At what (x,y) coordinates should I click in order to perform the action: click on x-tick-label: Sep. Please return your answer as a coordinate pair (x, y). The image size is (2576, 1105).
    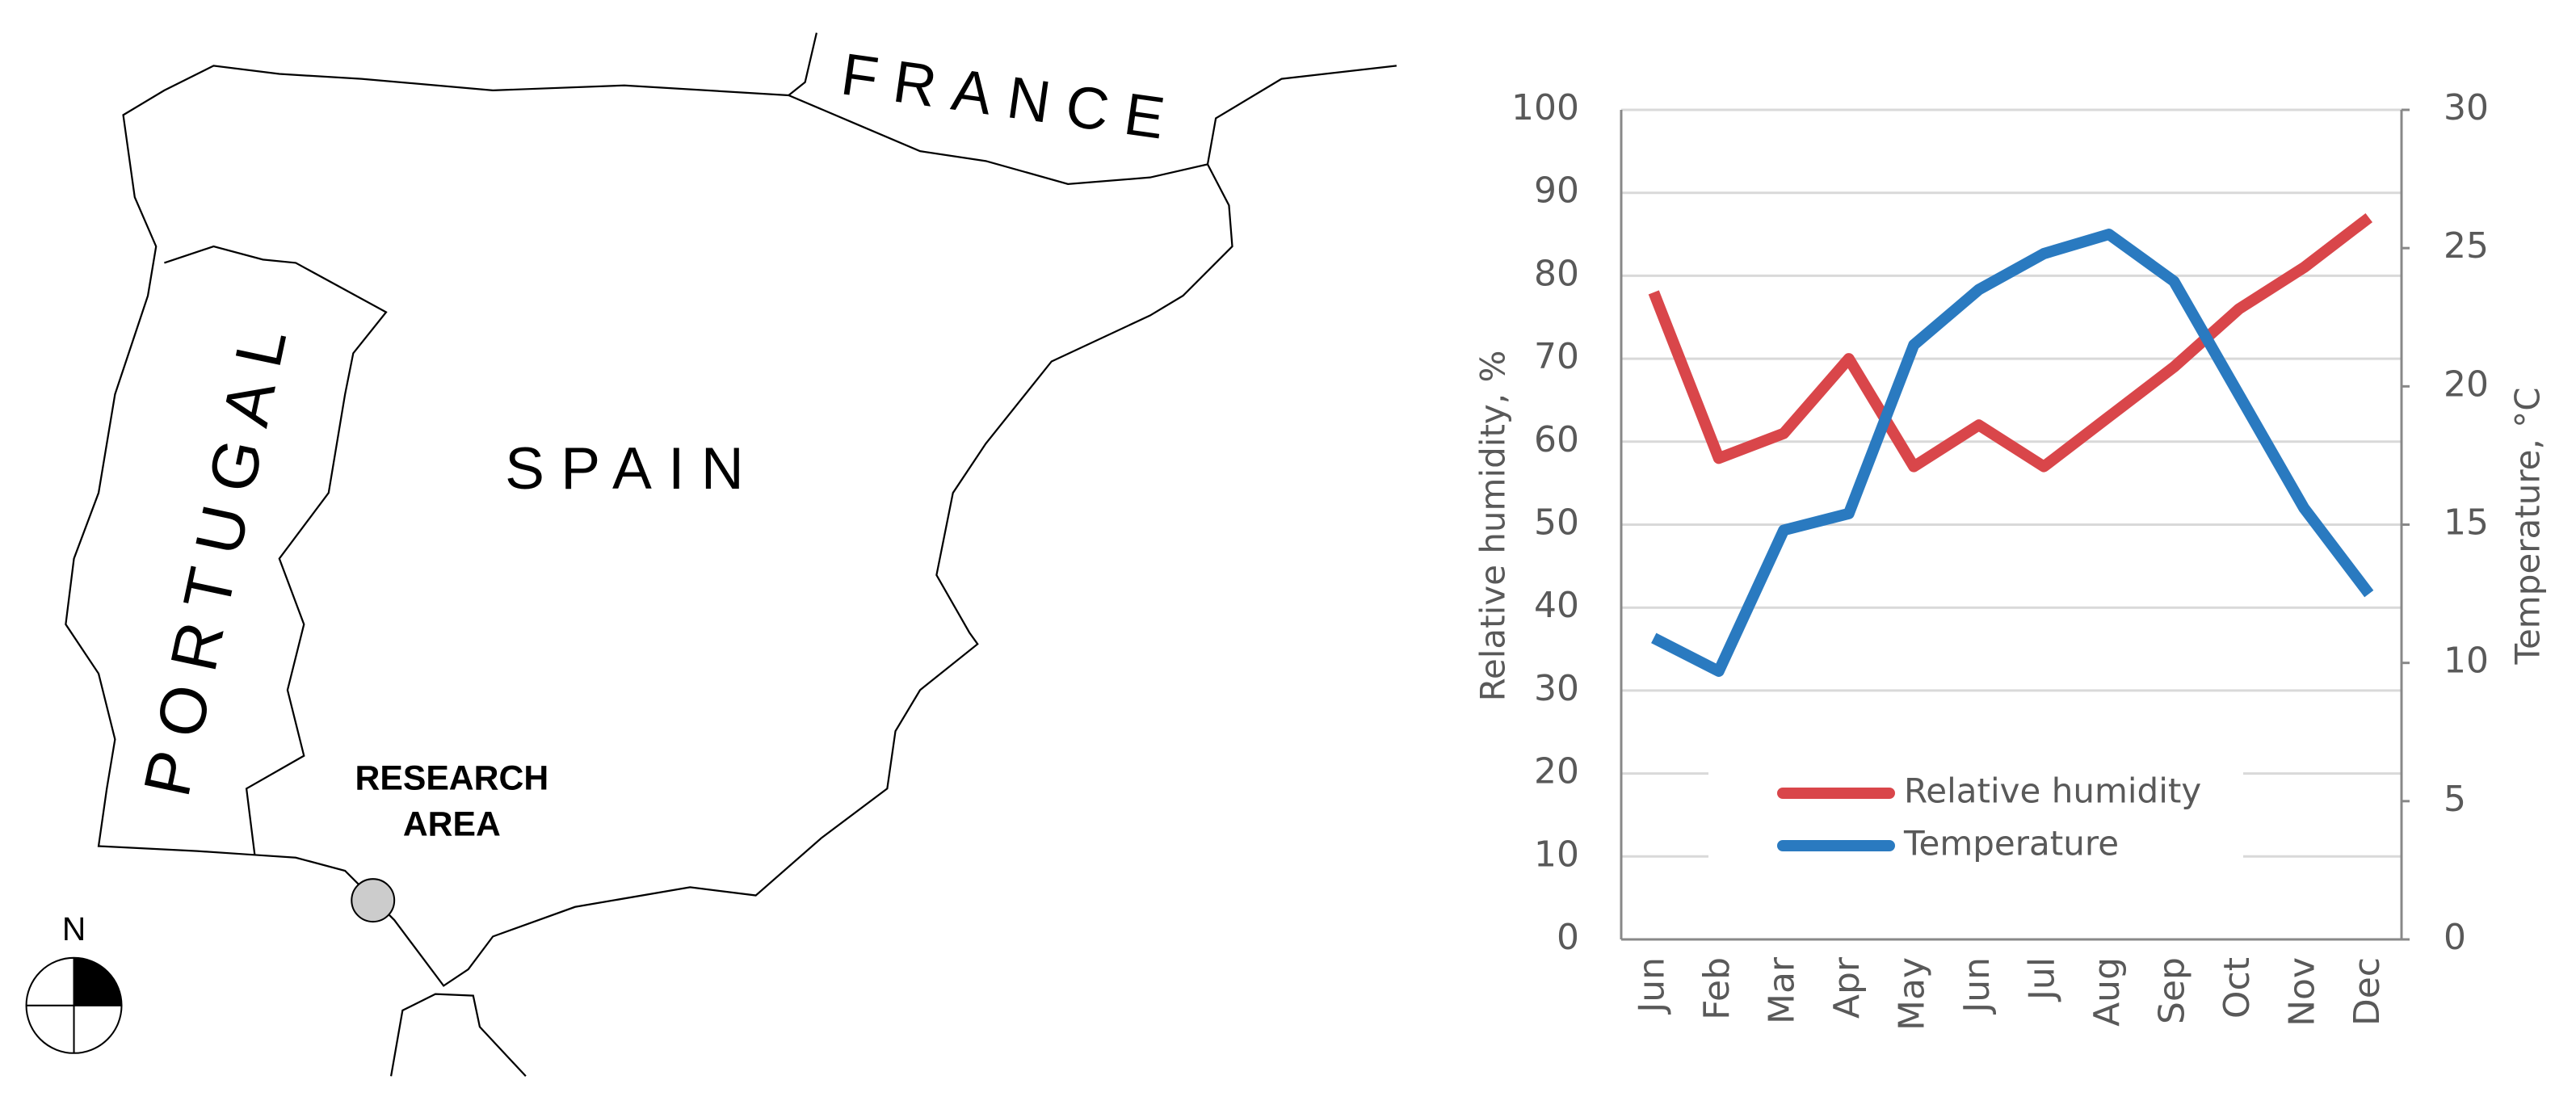
    Looking at the image, I should click on (2172, 990).